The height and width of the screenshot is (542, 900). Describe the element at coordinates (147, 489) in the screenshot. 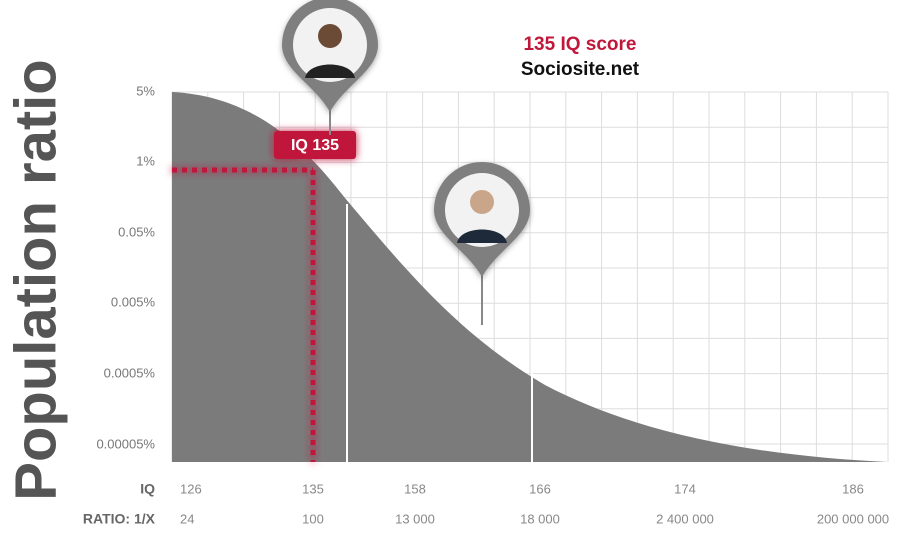

I see `row-label: IQ` at that location.